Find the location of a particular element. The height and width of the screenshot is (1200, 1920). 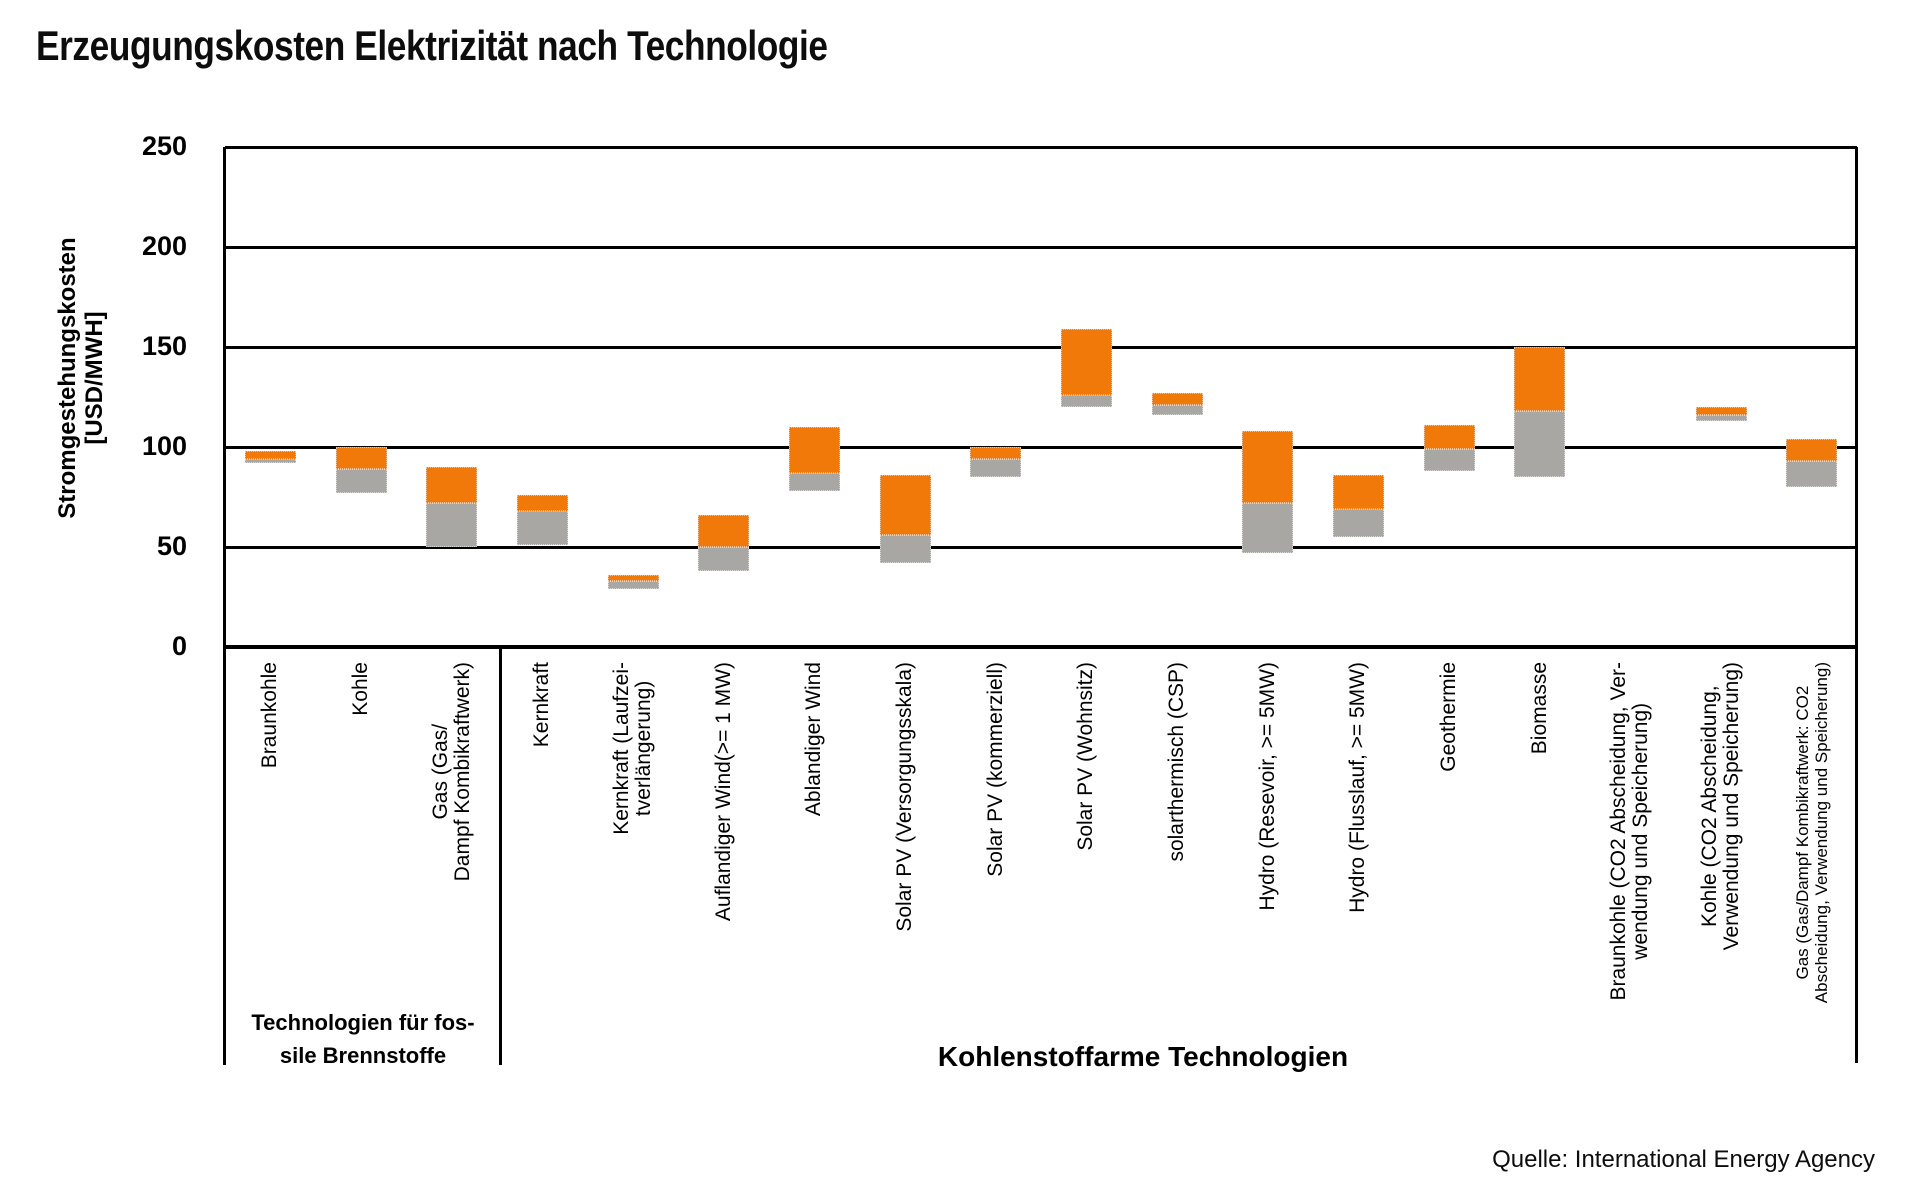

x-axis-label: Hydro (Flusslauf, >= 5MW) is located at coordinates (1357, 787).